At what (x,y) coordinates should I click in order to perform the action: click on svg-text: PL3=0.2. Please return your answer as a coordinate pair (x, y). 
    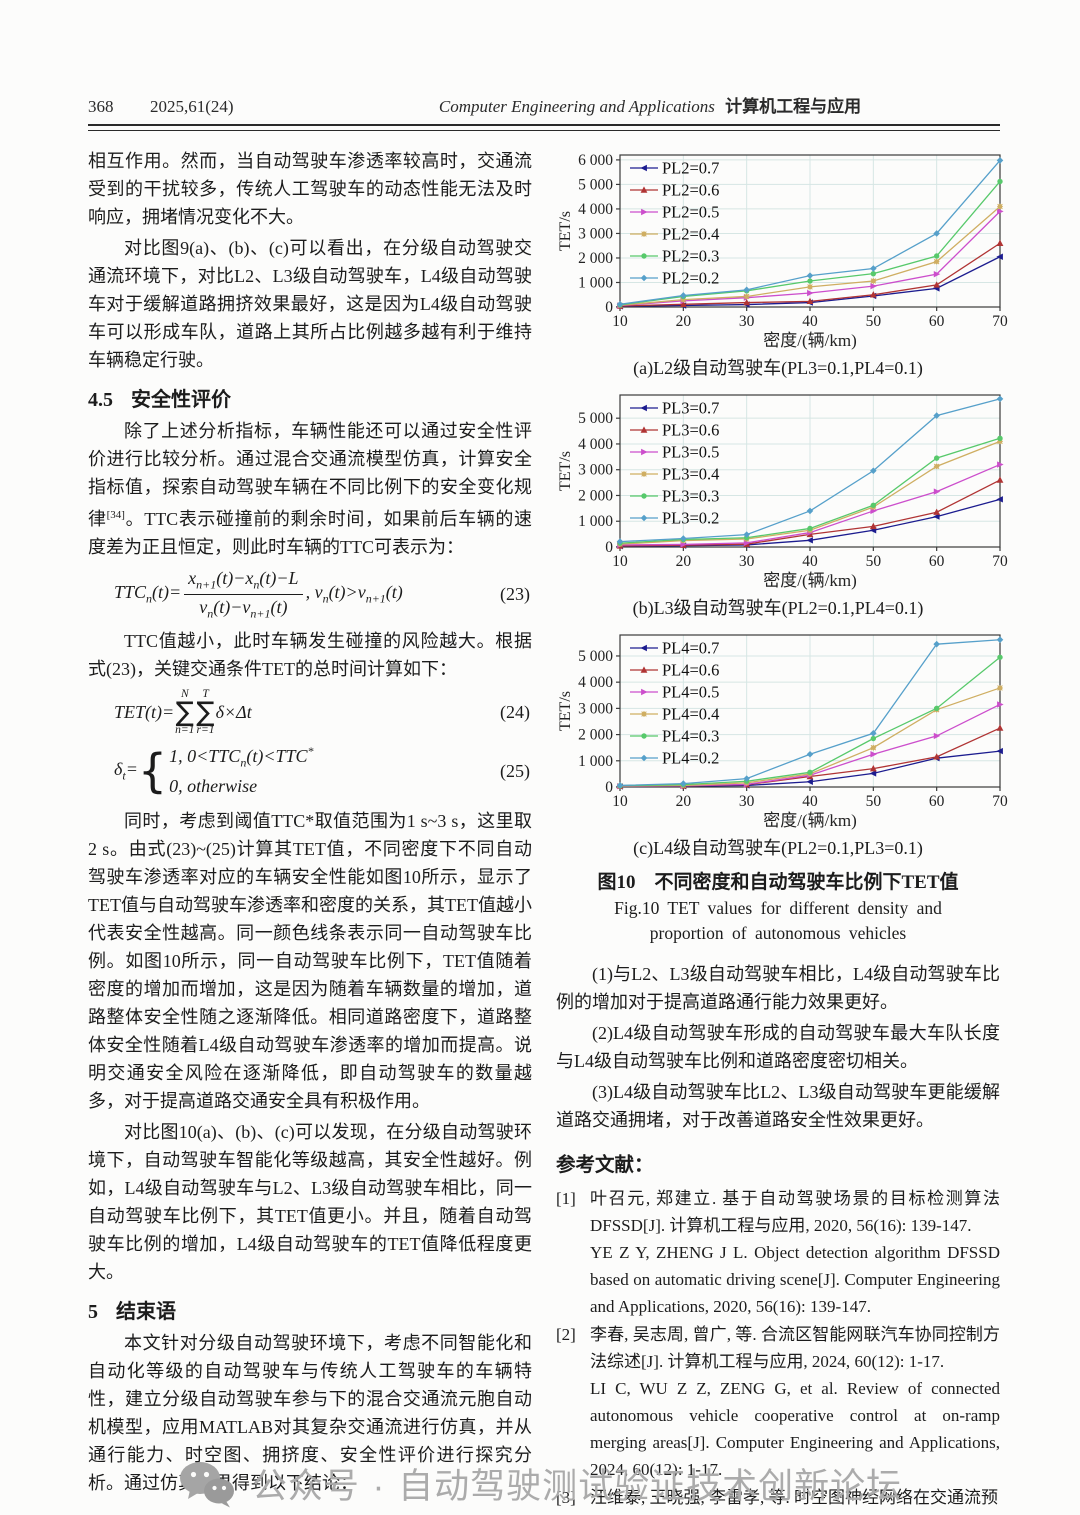
    Looking at the image, I should click on (690, 518).